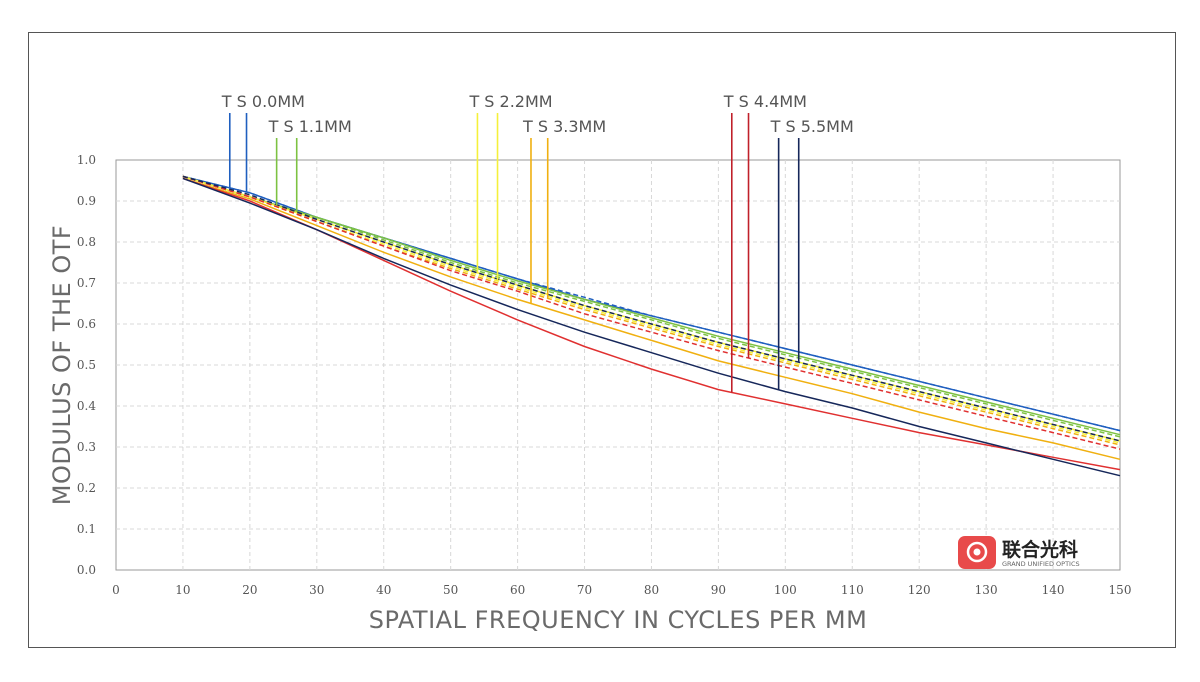 This screenshot has height=682, width=1200. What do you see at coordinates (564, 126) in the screenshot?
I see `field-label: T S 3.3MM` at bounding box center [564, 126].